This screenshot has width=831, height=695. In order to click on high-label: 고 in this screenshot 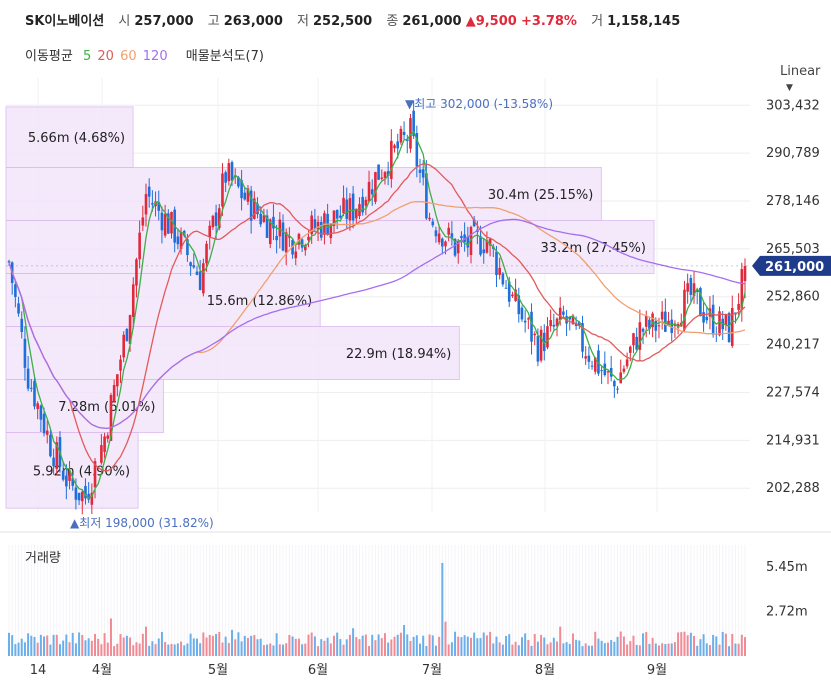, I will do `click(213, 21)`.